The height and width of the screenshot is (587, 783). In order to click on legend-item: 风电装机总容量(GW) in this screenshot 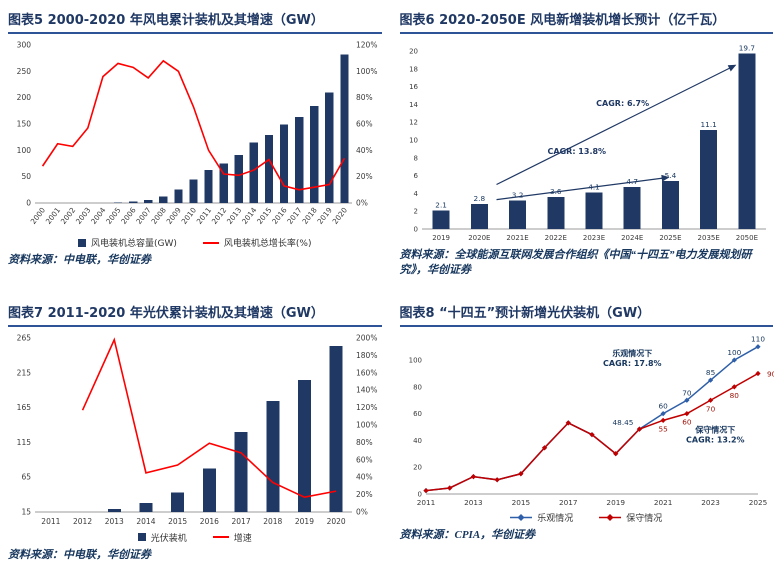, I will do `click(127, 242)`.